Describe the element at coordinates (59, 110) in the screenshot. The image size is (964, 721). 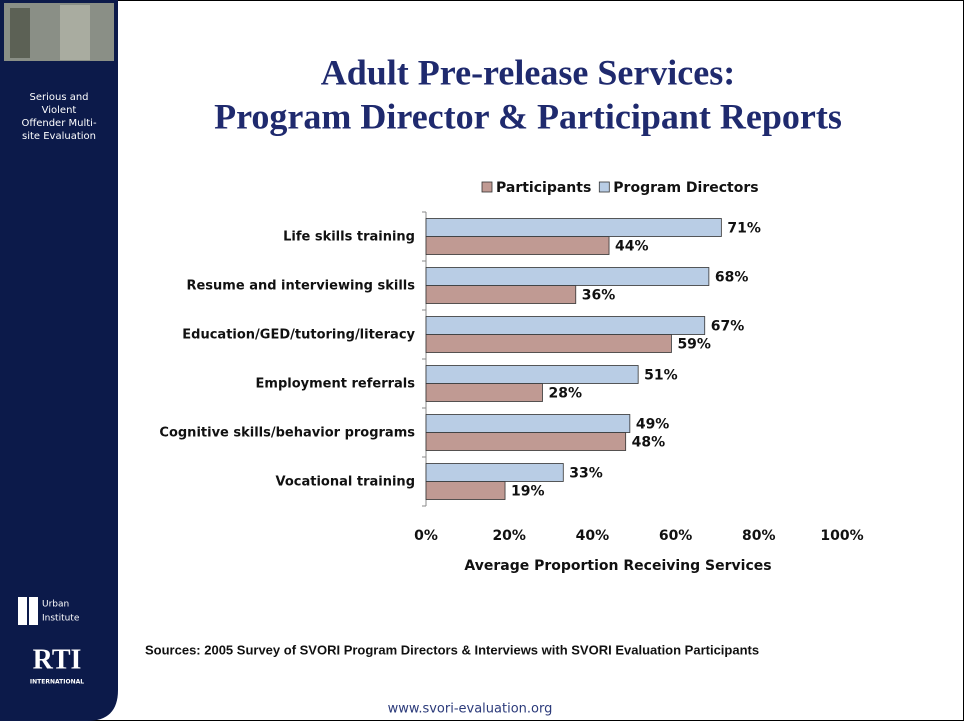
I see `sidebar-caption: Violent` at that location.